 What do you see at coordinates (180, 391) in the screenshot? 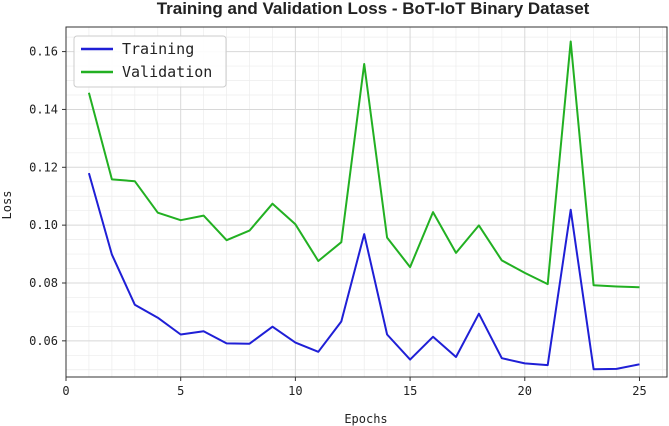
I see `x-tick-label: 5` at bounding box center [180, 391].